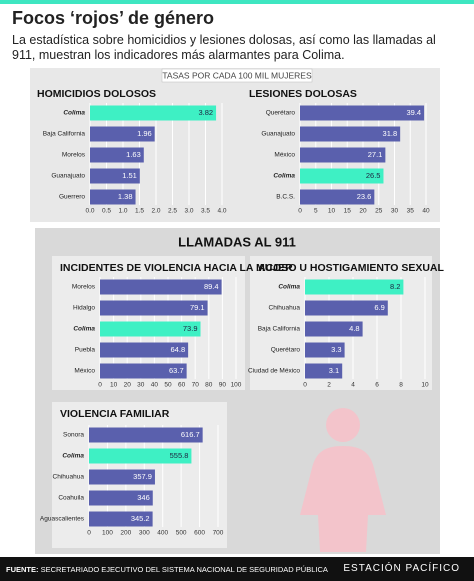  What do you see at coordinates (236, 385) in the screenshot?
I see `x-tick-label: 100` at bounding box center [236, 385].